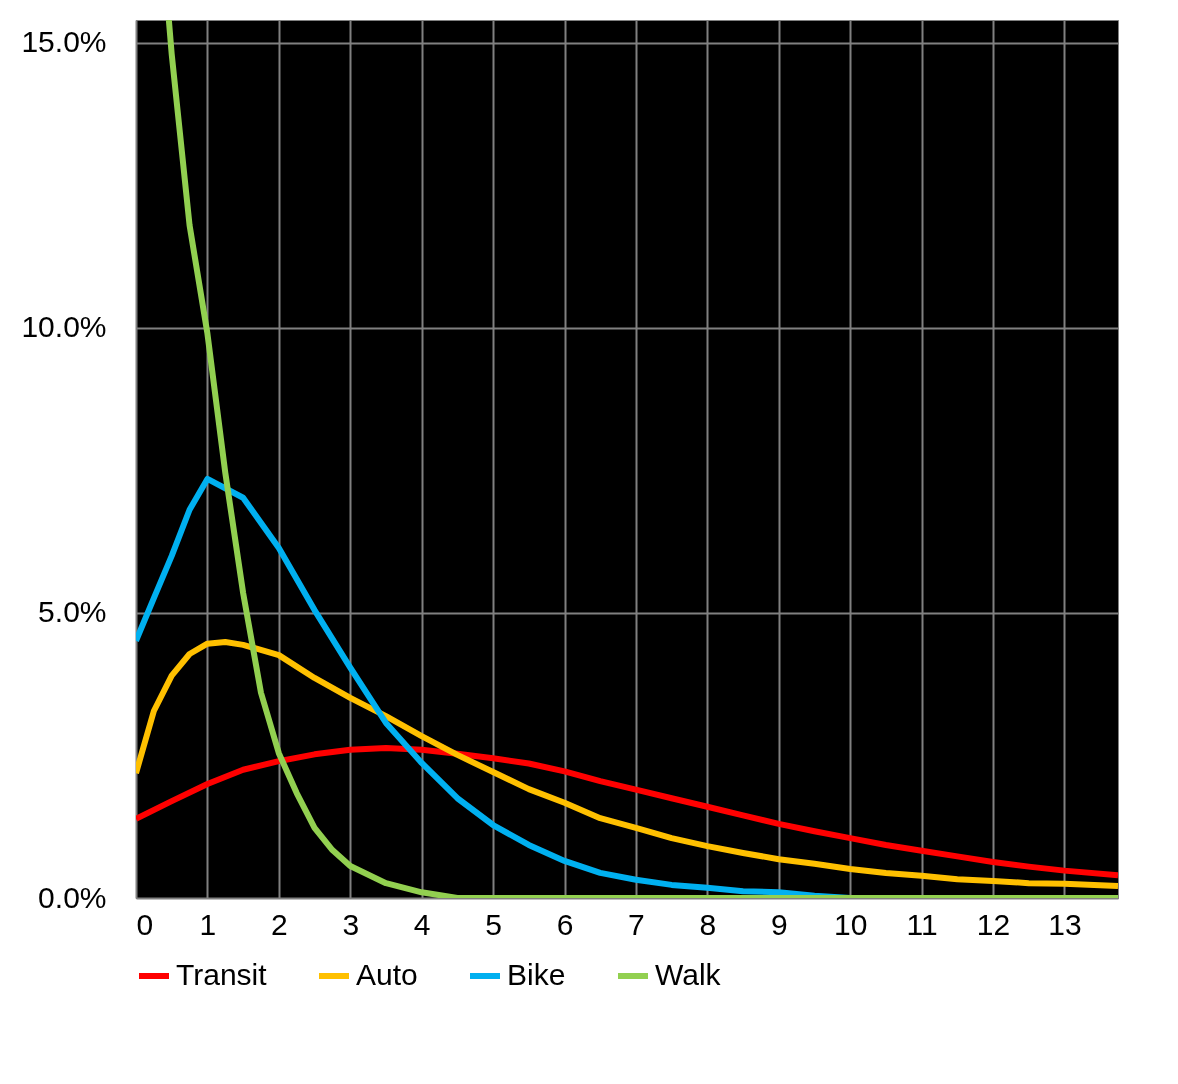 This screenshot has height=1084, width=1178. What do you see at coordinates (72, 897) in the screenshot?
I see `y-tick-label: 0.0%` at bounding box center [72, 897].